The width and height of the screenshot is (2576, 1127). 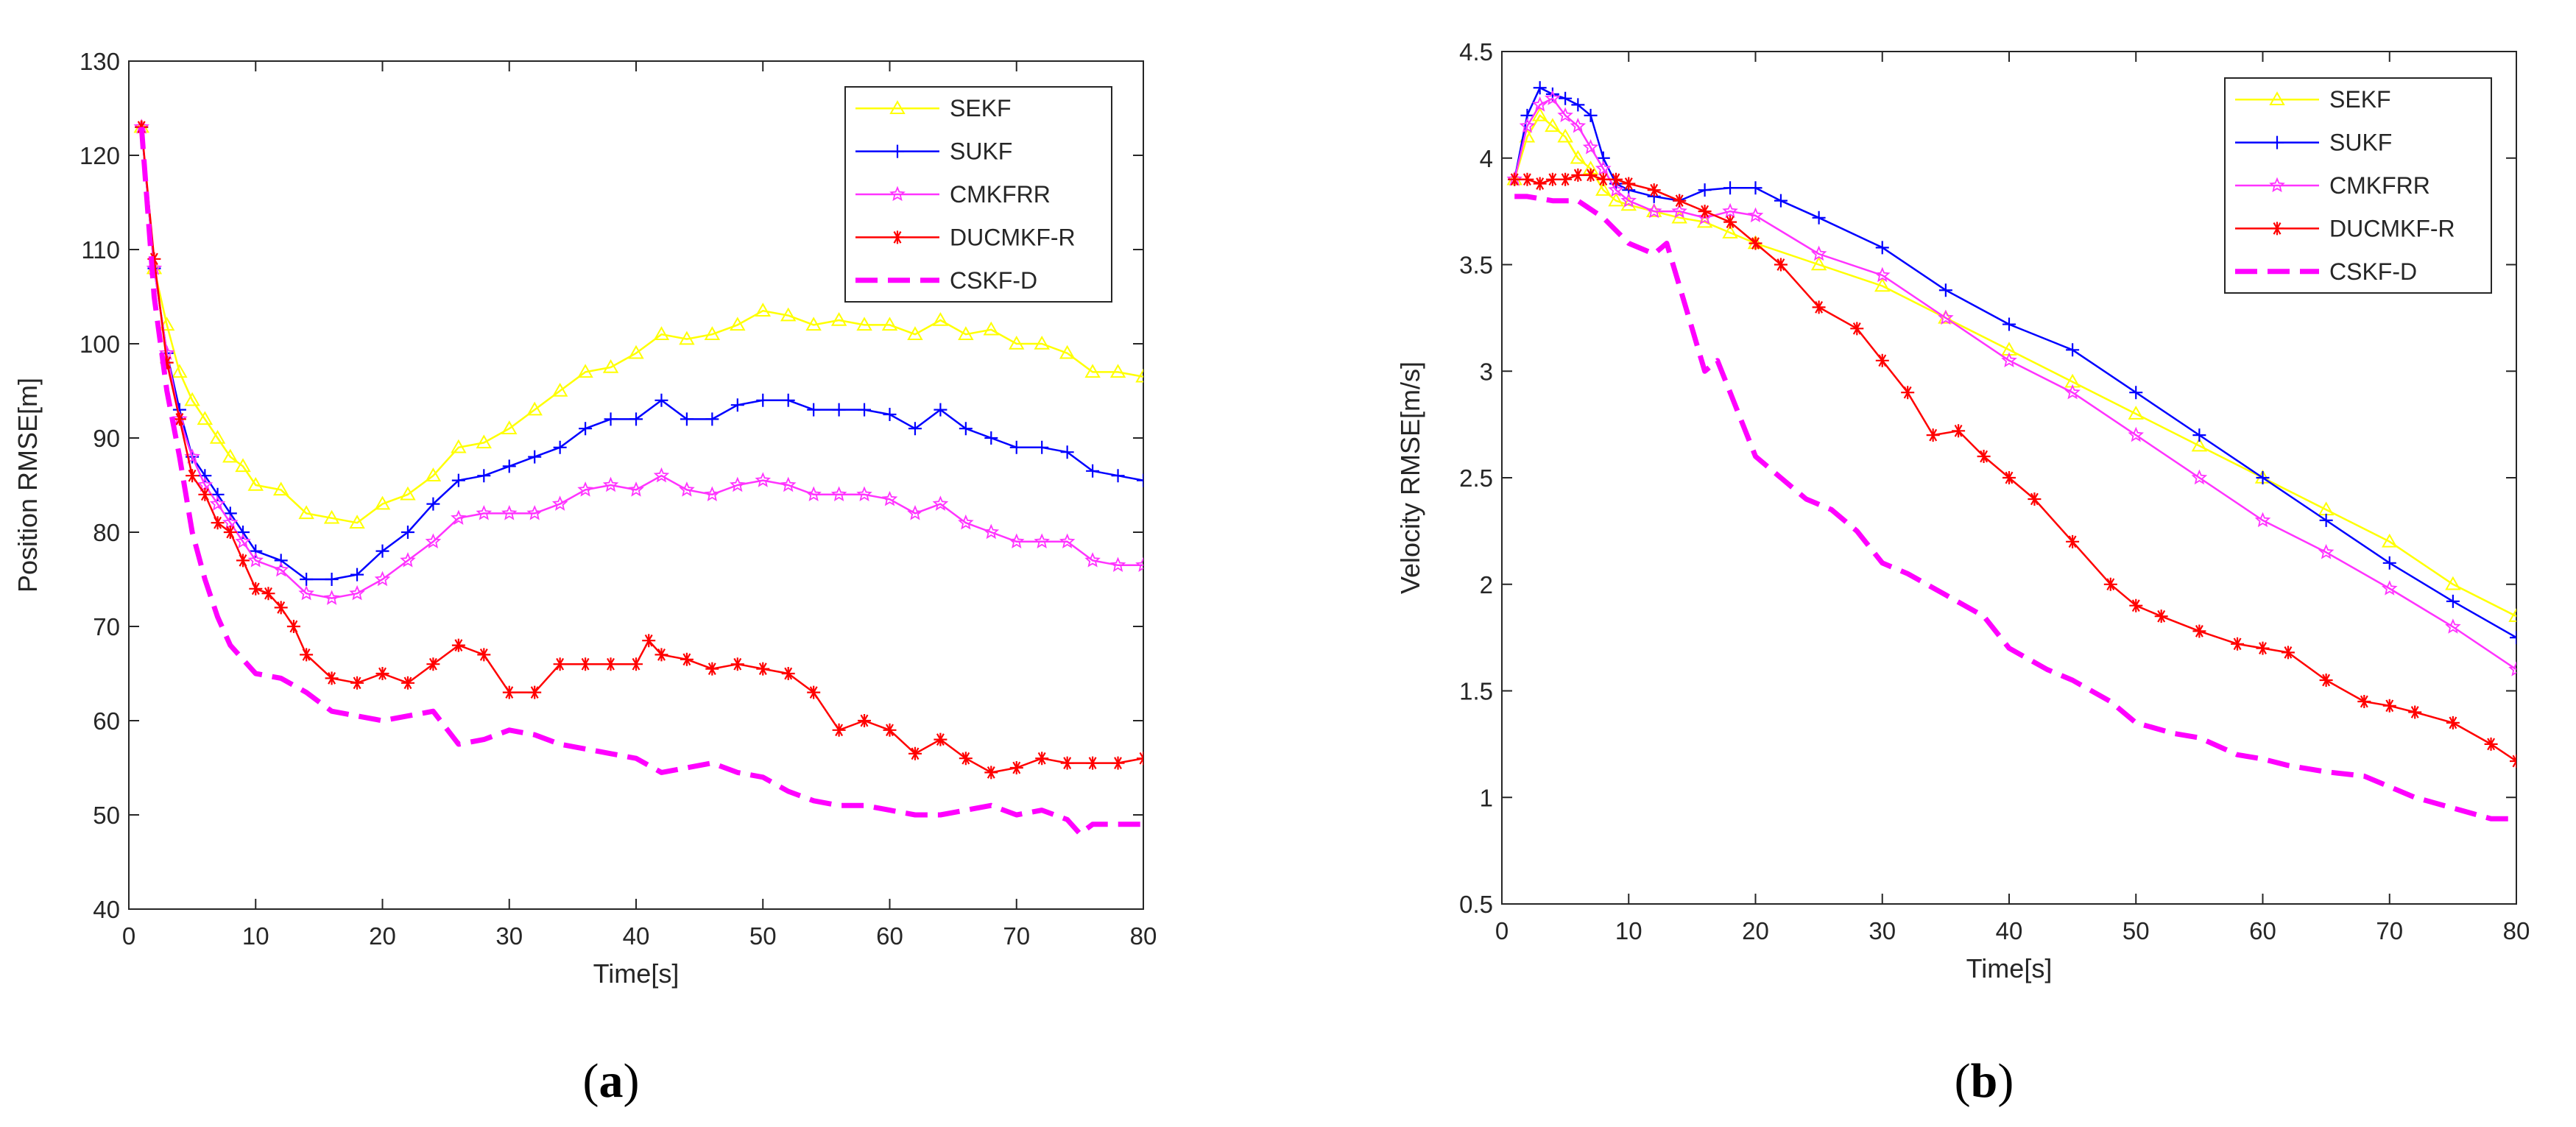 I want to click on panel-b-ytick-label: 1, so click(x=1486, y=797).